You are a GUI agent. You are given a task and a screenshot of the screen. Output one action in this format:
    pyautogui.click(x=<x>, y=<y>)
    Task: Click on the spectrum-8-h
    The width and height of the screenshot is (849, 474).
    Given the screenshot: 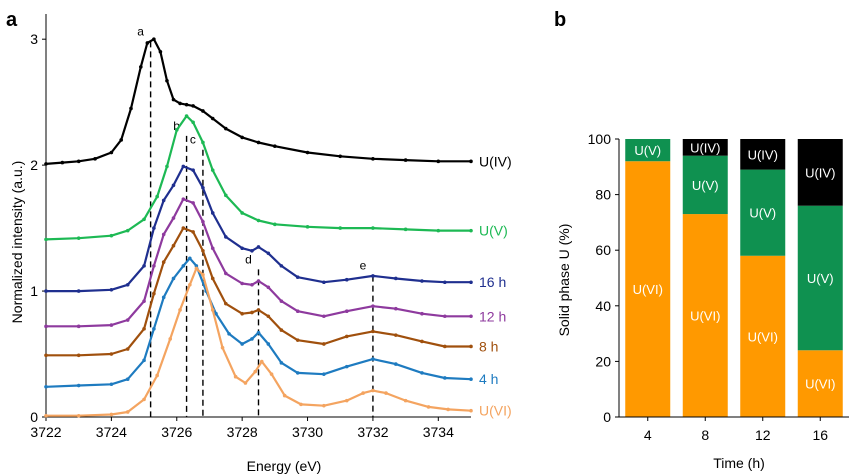 What is the action you would take?
    pyautogui.click(x=258, y=292)
    